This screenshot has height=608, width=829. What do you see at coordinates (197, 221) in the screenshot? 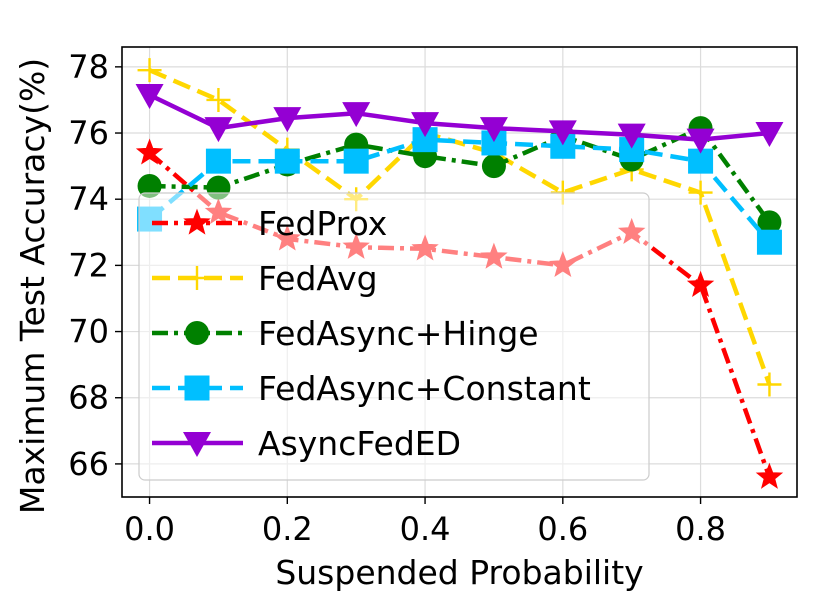
I see `legend-marker-fedprox` at bounding box center [197, 221].